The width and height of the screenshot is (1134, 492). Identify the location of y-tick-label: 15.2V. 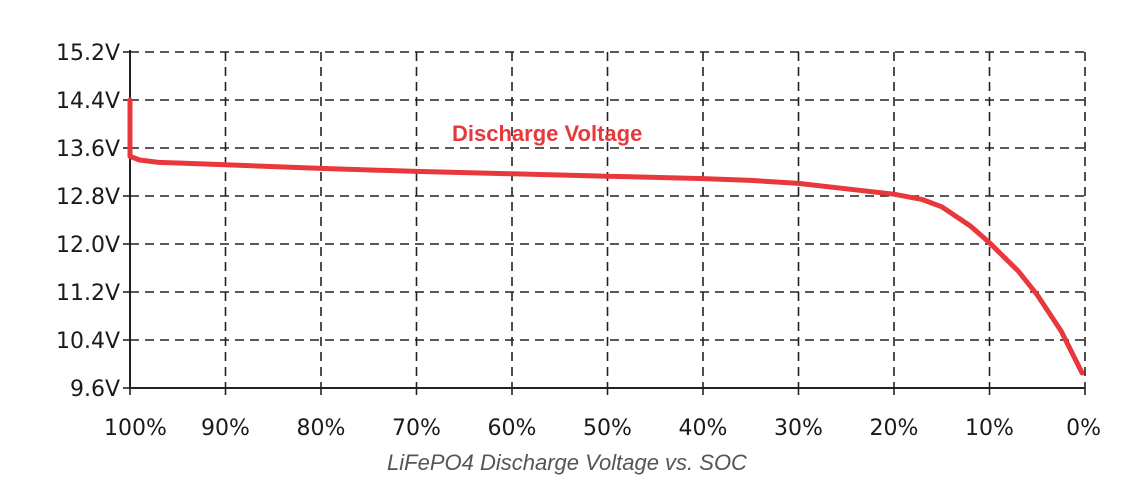
(88, 53).